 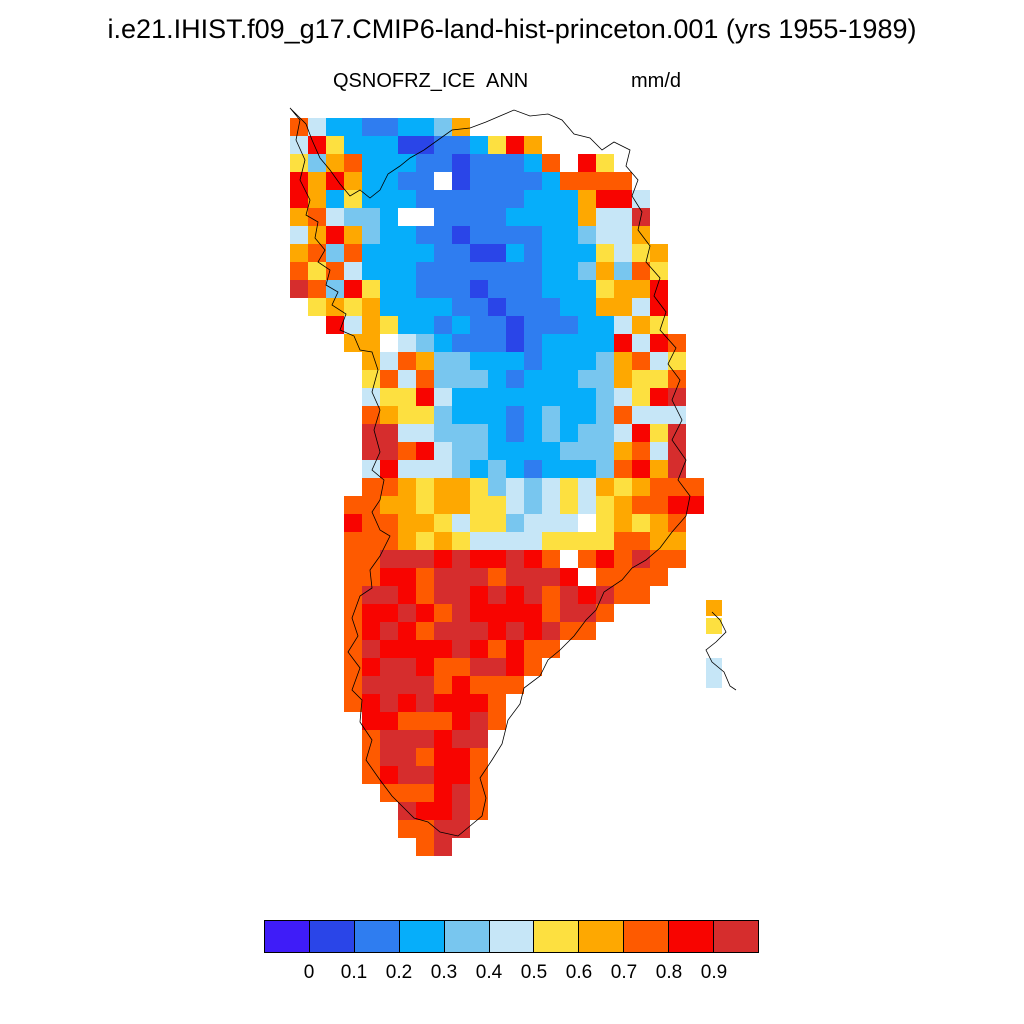 I want to click on colorbar-label: 0.1, so click(x=354, y=972).